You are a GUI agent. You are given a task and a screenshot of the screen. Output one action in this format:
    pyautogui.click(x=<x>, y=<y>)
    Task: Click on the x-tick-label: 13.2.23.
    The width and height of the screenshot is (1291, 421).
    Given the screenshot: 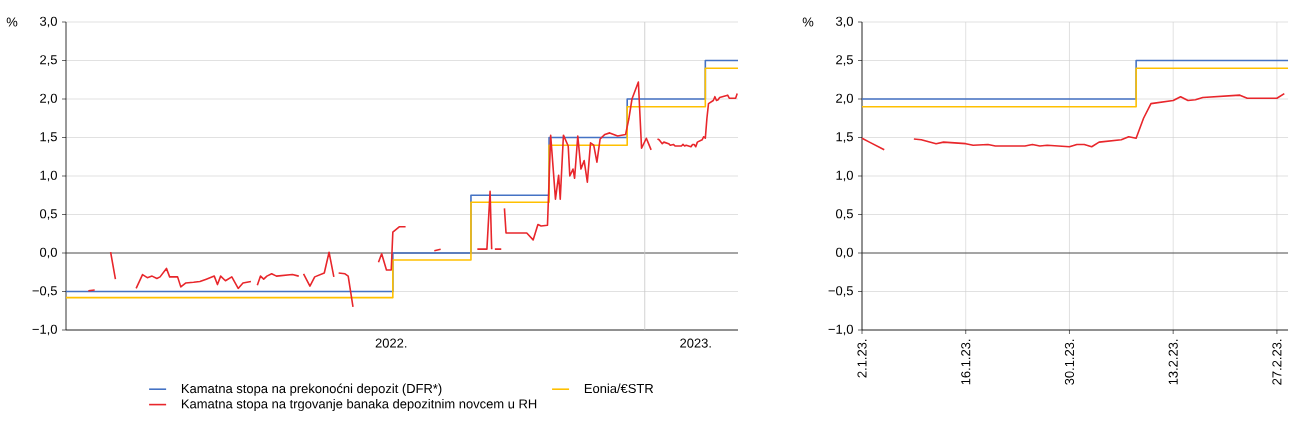 What is the action you would take?
    pyautogui.click(x=1173, y=362)
    